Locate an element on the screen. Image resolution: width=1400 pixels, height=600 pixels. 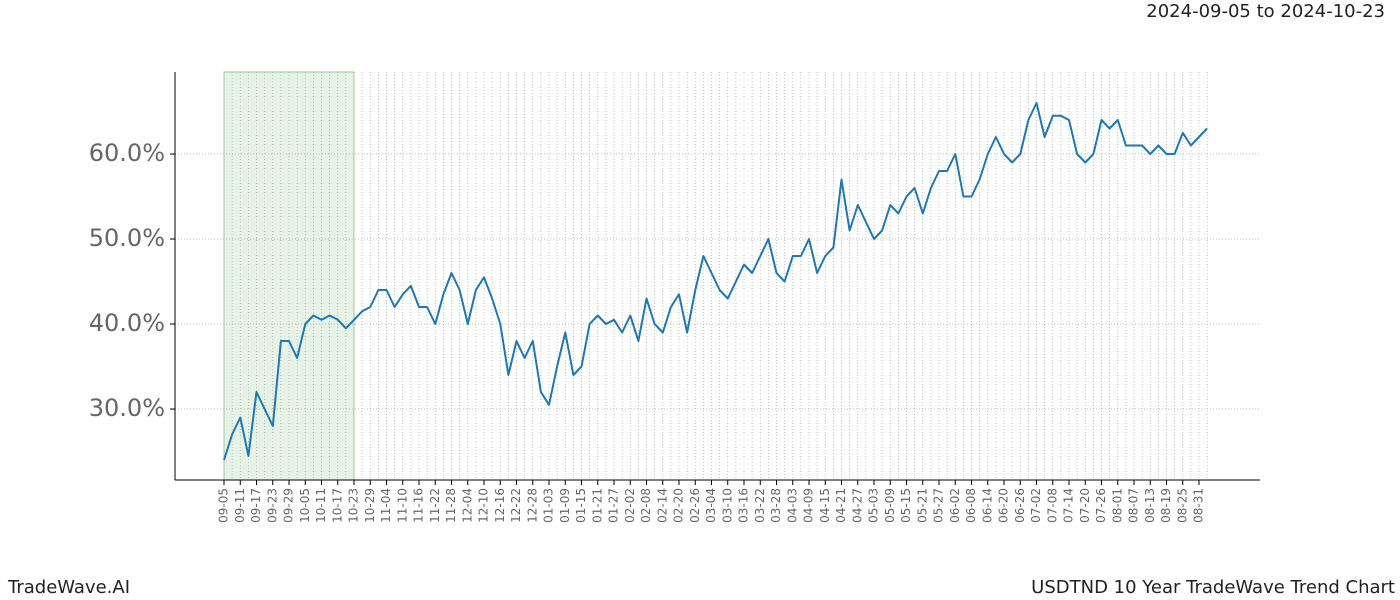
x-tick-label: 12-28 is located at coordinates (532, 505).